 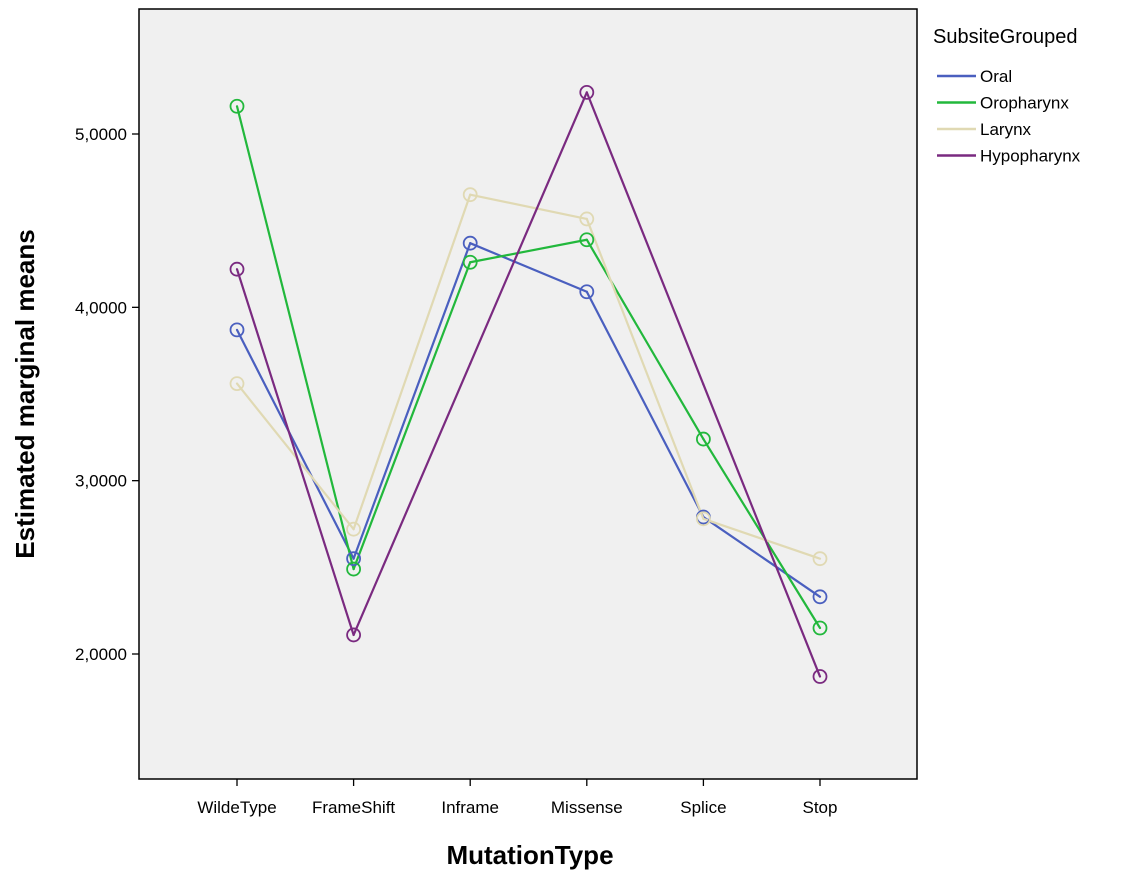 I want to click on x-tick-label: WildeType, so click(x=236, y=807).